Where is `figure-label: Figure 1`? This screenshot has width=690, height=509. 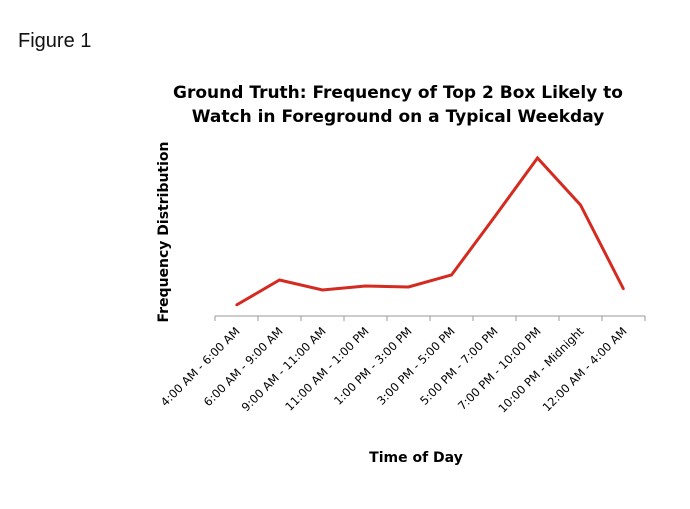
figure-label: Figure 1 is located at coordinates (55, 41).